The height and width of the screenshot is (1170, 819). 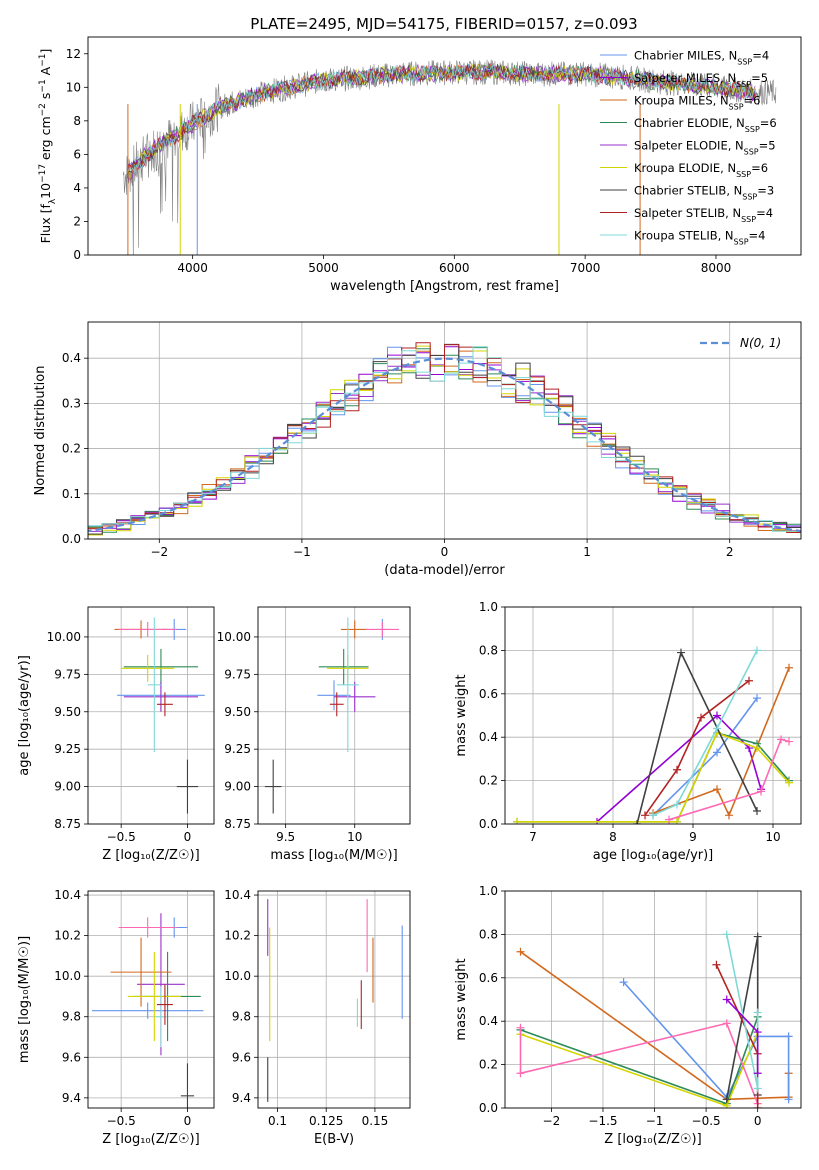 What do you see at coordinates (277, 1121) in the screenshot?
I see `x-tick-label: 0.1` at bounding box center [277, 1121].